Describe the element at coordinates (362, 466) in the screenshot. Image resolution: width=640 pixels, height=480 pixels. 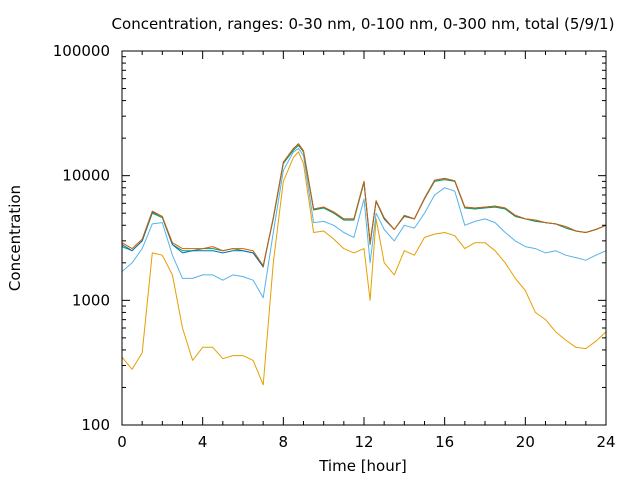
I see `x-axis-label: Time [hour]` at that location.